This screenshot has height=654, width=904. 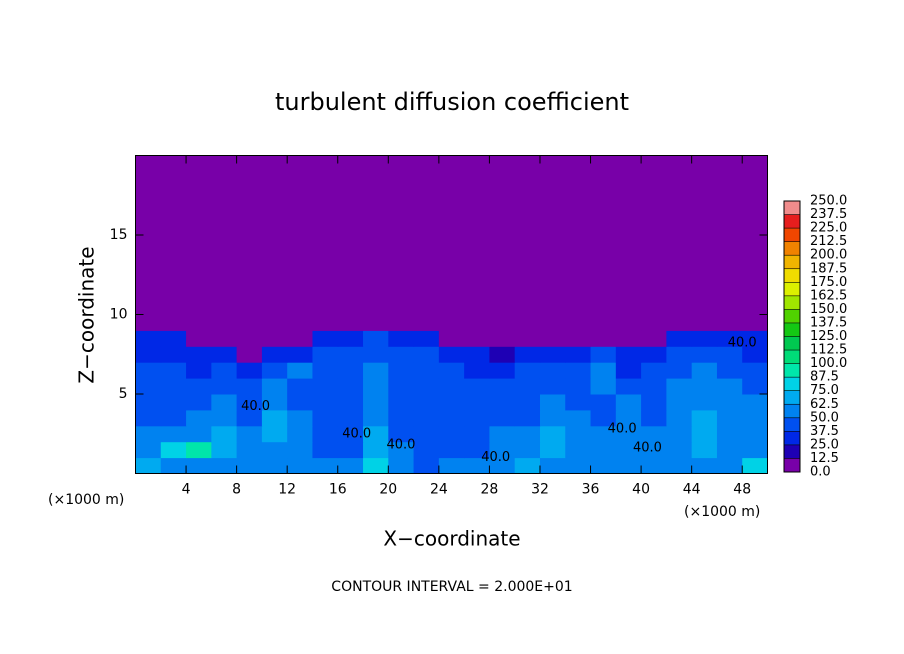 What do you see at coordinates (87, 314) in the screenshot?
I see `y-axis-label: Z−coordinate` at bounding box center [87, 314].